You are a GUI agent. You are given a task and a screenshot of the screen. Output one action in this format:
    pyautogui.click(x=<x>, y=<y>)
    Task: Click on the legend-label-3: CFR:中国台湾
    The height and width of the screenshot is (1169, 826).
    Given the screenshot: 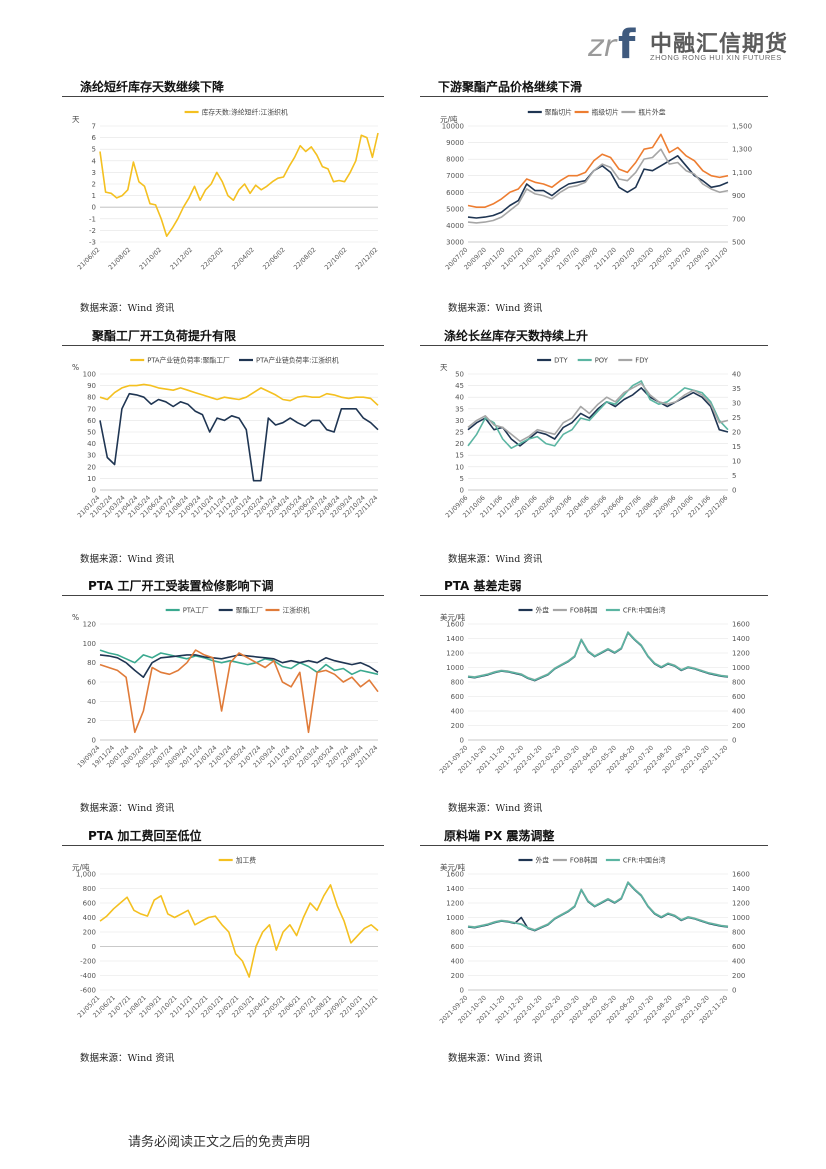 What is the action you would take?
    pyautogui.click(x=644, y=860)
    